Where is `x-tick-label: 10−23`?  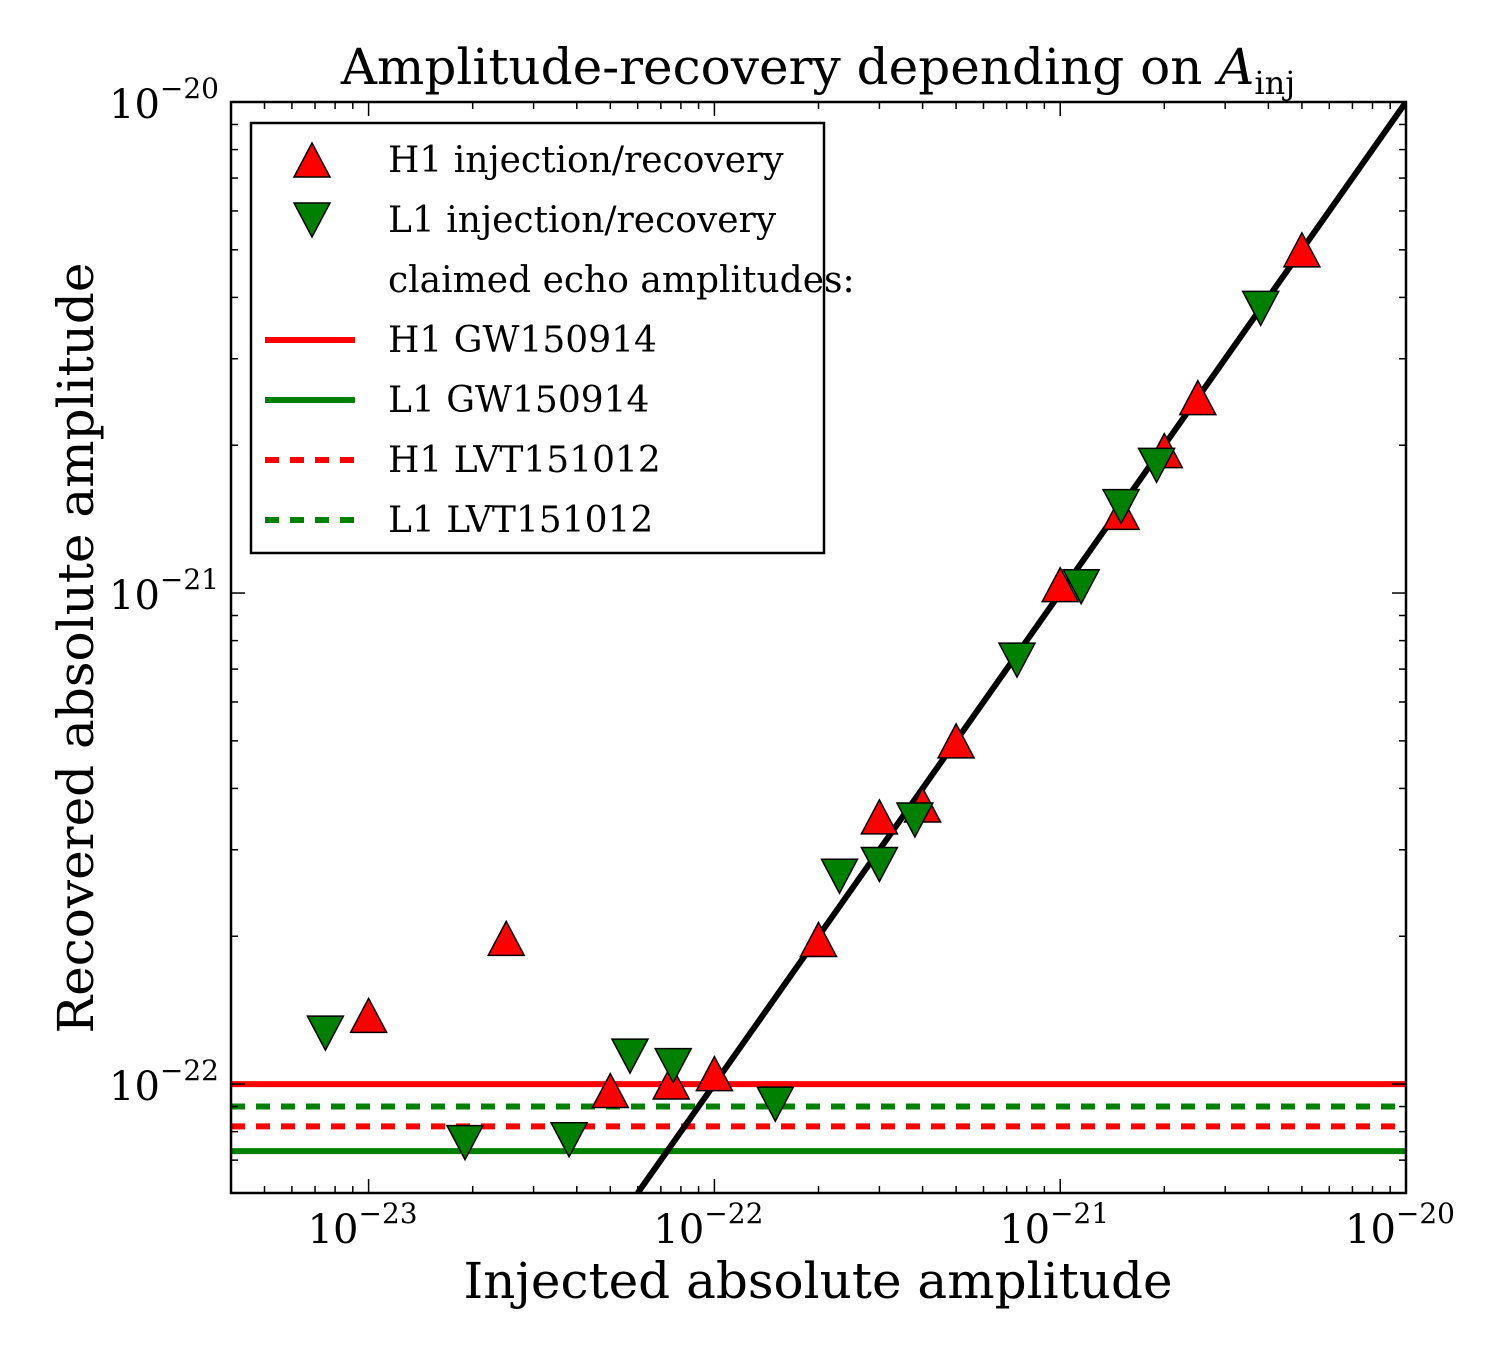
x-tick-label: 10−23 is located at coordinates (363, 1225).